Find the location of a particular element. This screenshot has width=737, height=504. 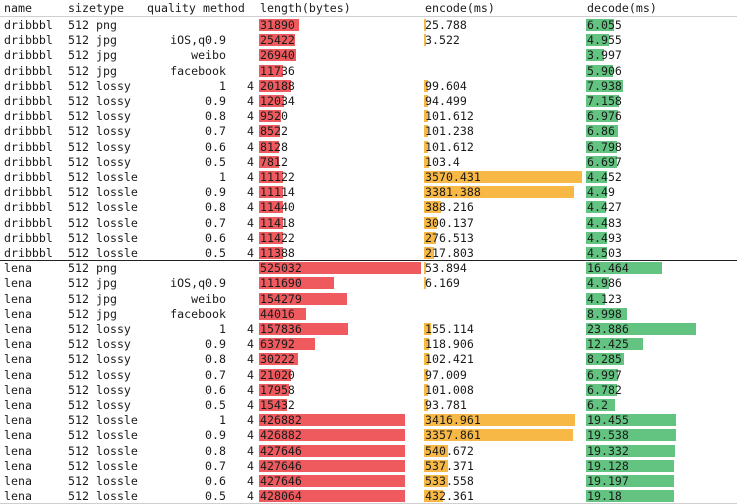

cell-length: 30222 is located at coordinates (277, 359).